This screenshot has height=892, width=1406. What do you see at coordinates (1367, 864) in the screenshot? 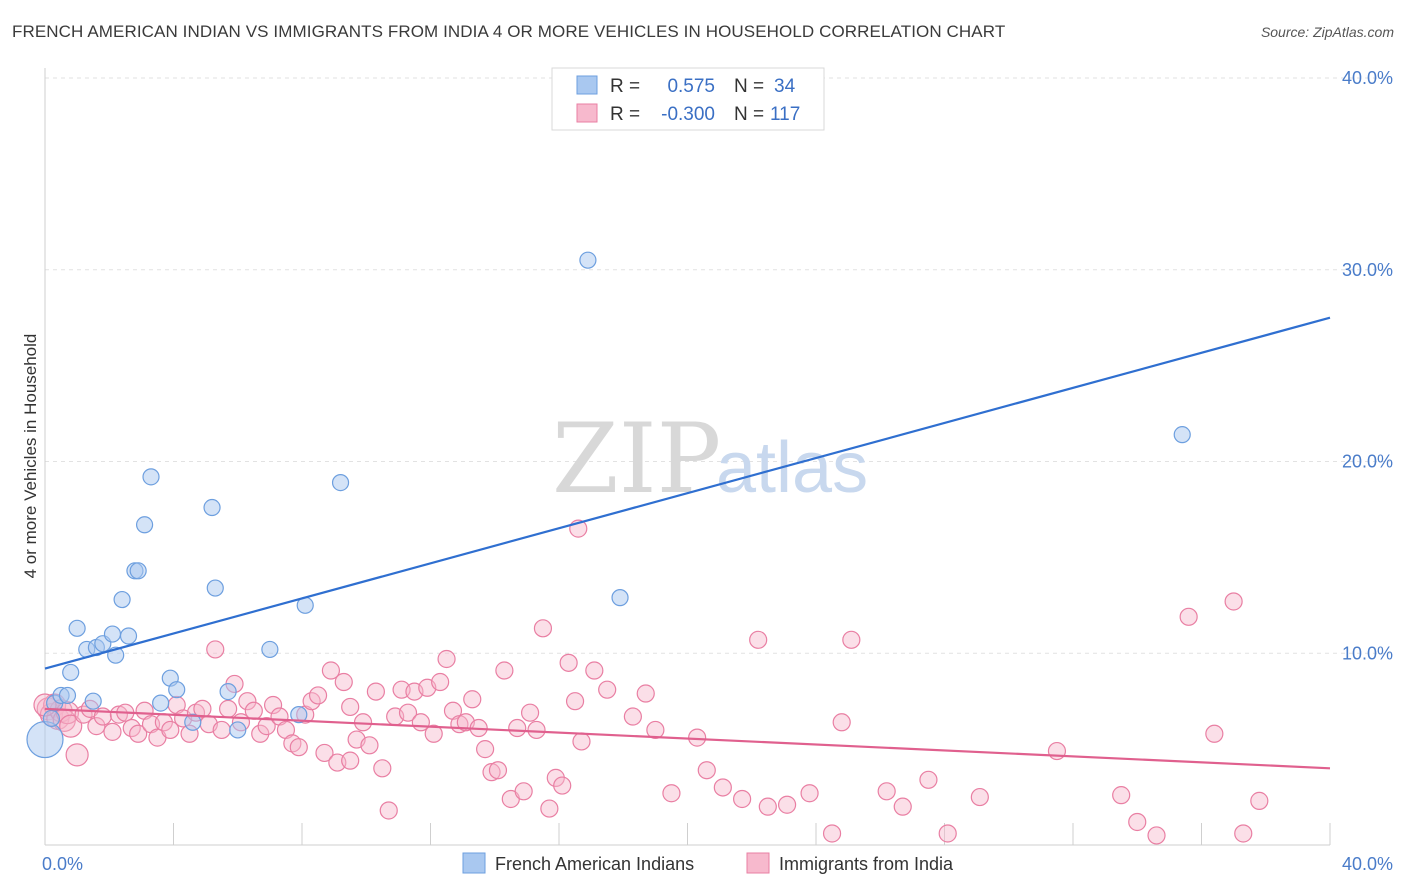
I see `x-tick-label: 40.0%` at bounding box center [1367, 864].